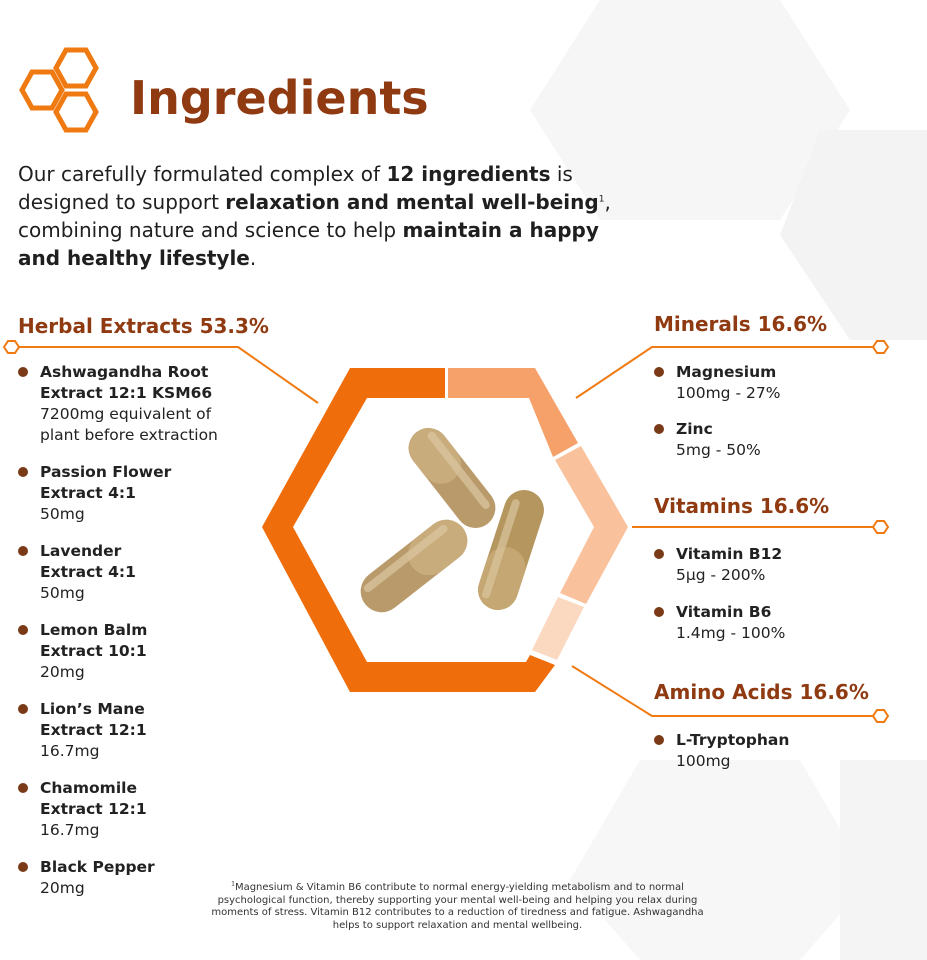 Image resolution: width=927 pixels, height=960 pixels. What do you see at coordinates (153, 809) in the screenshot?
I see `list-item: Chamomile Extract 12:1 16.7mg` at bounding box center [153, 809].